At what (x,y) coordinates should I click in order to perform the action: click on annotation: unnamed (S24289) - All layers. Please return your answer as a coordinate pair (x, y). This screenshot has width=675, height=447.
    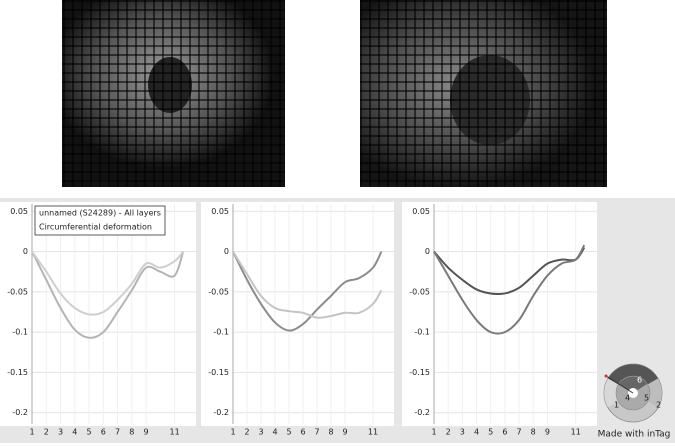
    Looking at the image, I should click on (100, 213).